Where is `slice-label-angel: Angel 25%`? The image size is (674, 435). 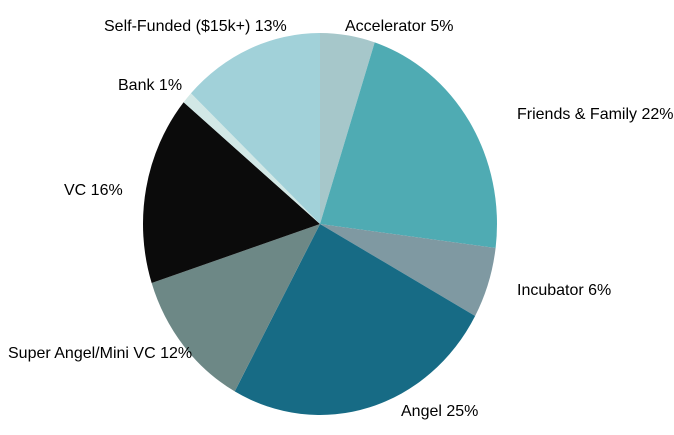 slice-label-angel: Angel 25% is located at coordinates (440, 411).